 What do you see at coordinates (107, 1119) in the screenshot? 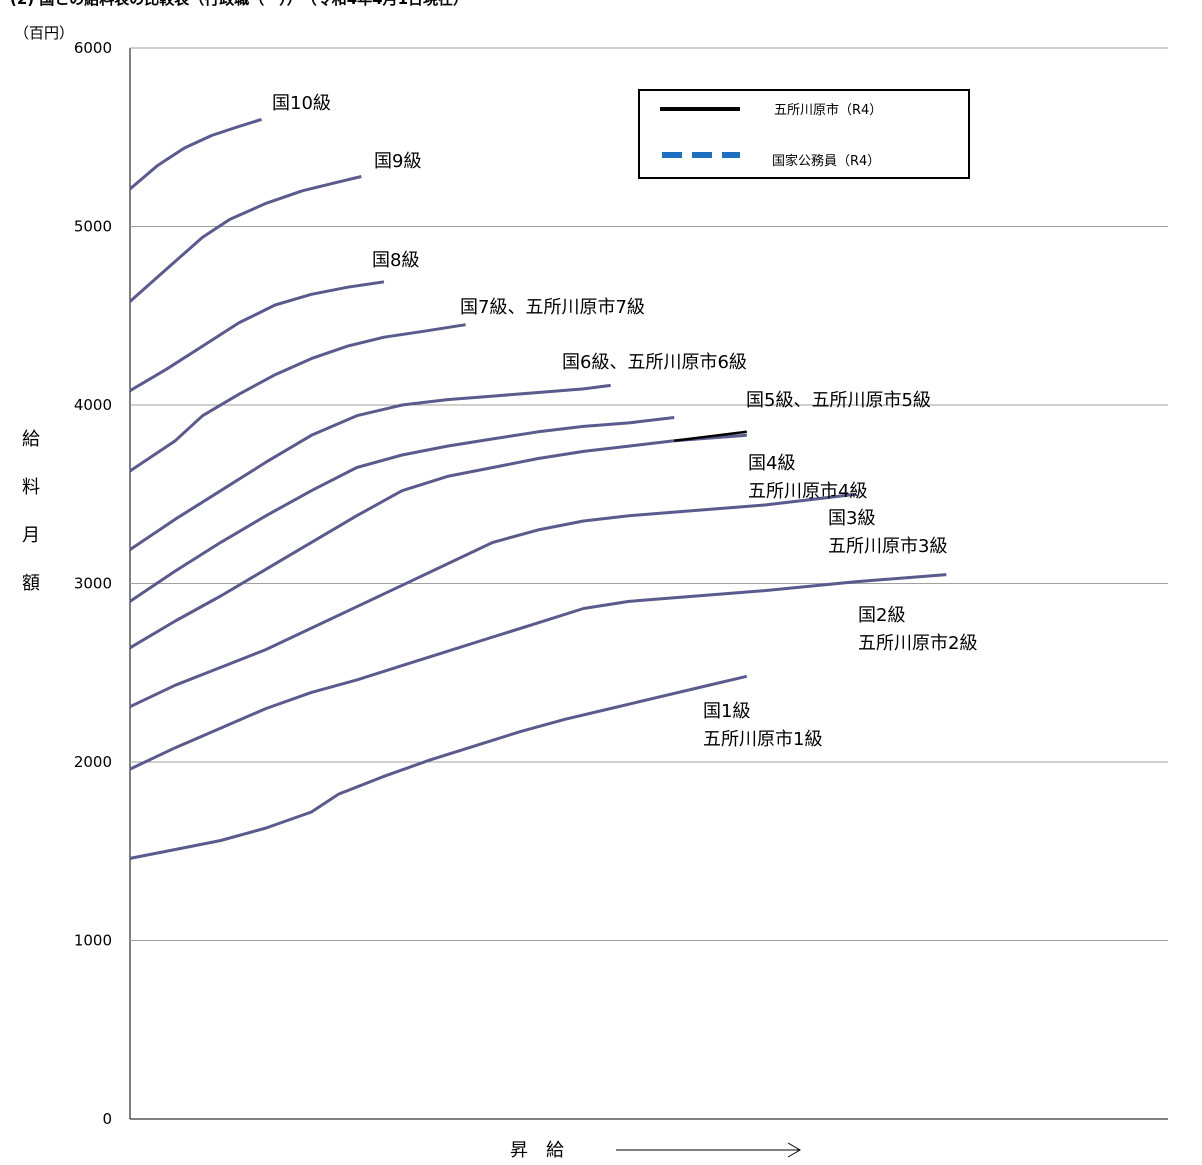
I see `y-tick-label: 0` at bounding box center [107, 1119].